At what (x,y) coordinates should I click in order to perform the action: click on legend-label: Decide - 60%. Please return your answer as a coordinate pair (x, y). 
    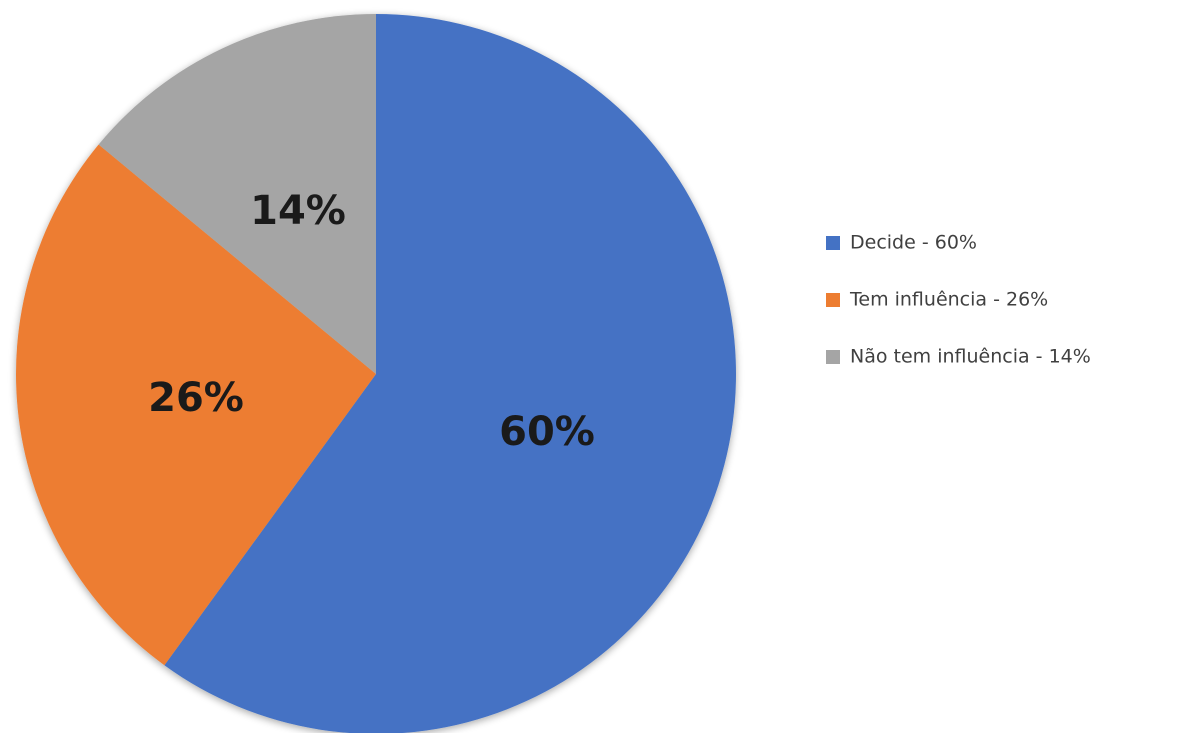
    Looking at the image, I should click on (913, 243).